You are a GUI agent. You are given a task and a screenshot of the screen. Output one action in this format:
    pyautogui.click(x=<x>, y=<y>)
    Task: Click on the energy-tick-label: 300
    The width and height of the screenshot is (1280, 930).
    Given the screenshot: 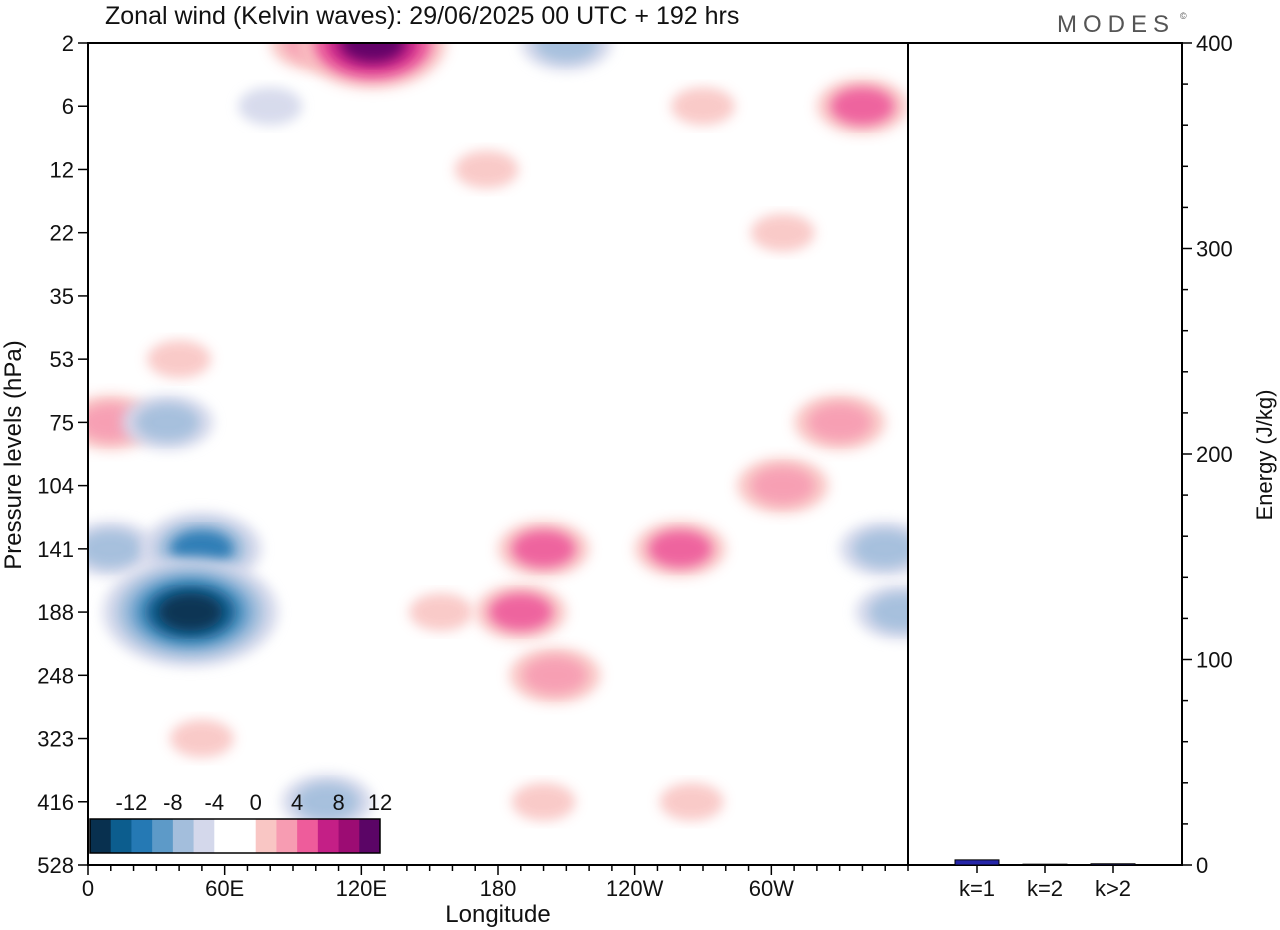 What is the action you would take?
    pyautogui.click(x=1214, y=249)
    